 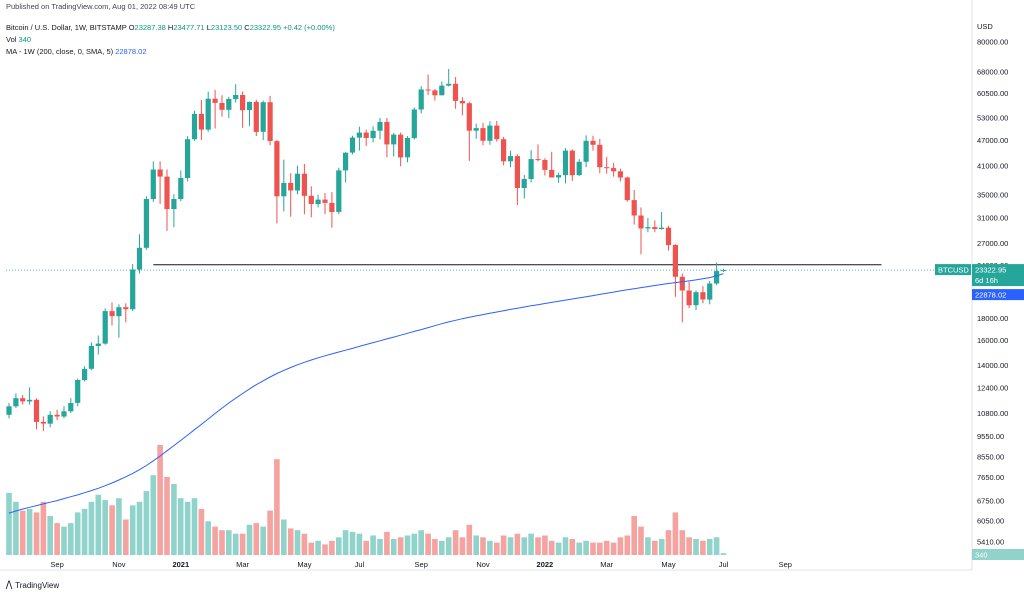 I want to click on ma-label: MA - 1W (200, close, 0, SMA, 5), so click(x=60, y=51).